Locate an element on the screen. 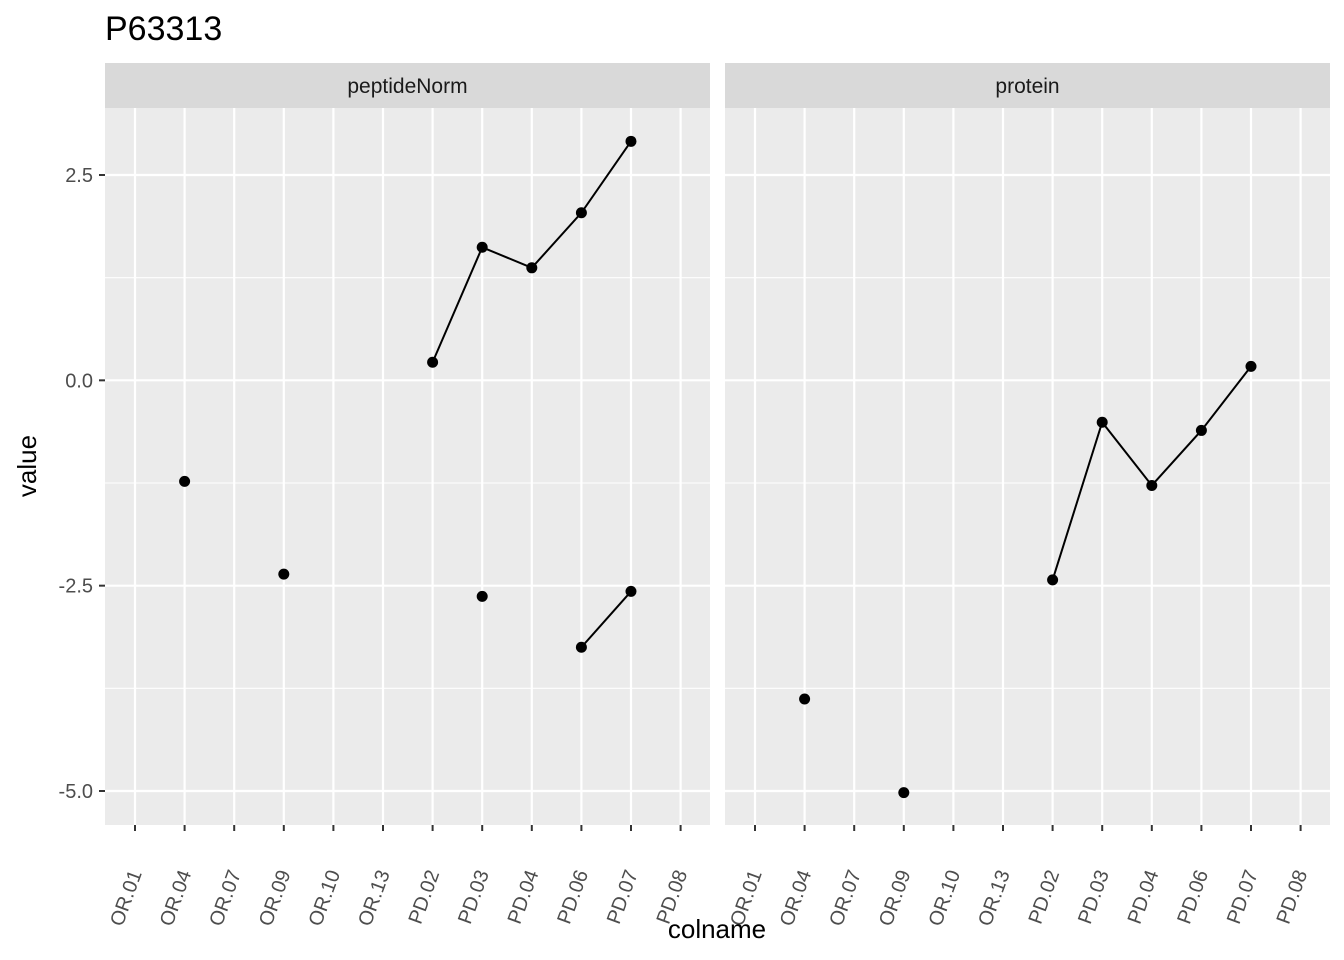 This screenshot has height=960, width=1344. facet-strip-label: peptideNorm is located at coordinates (407, 86).